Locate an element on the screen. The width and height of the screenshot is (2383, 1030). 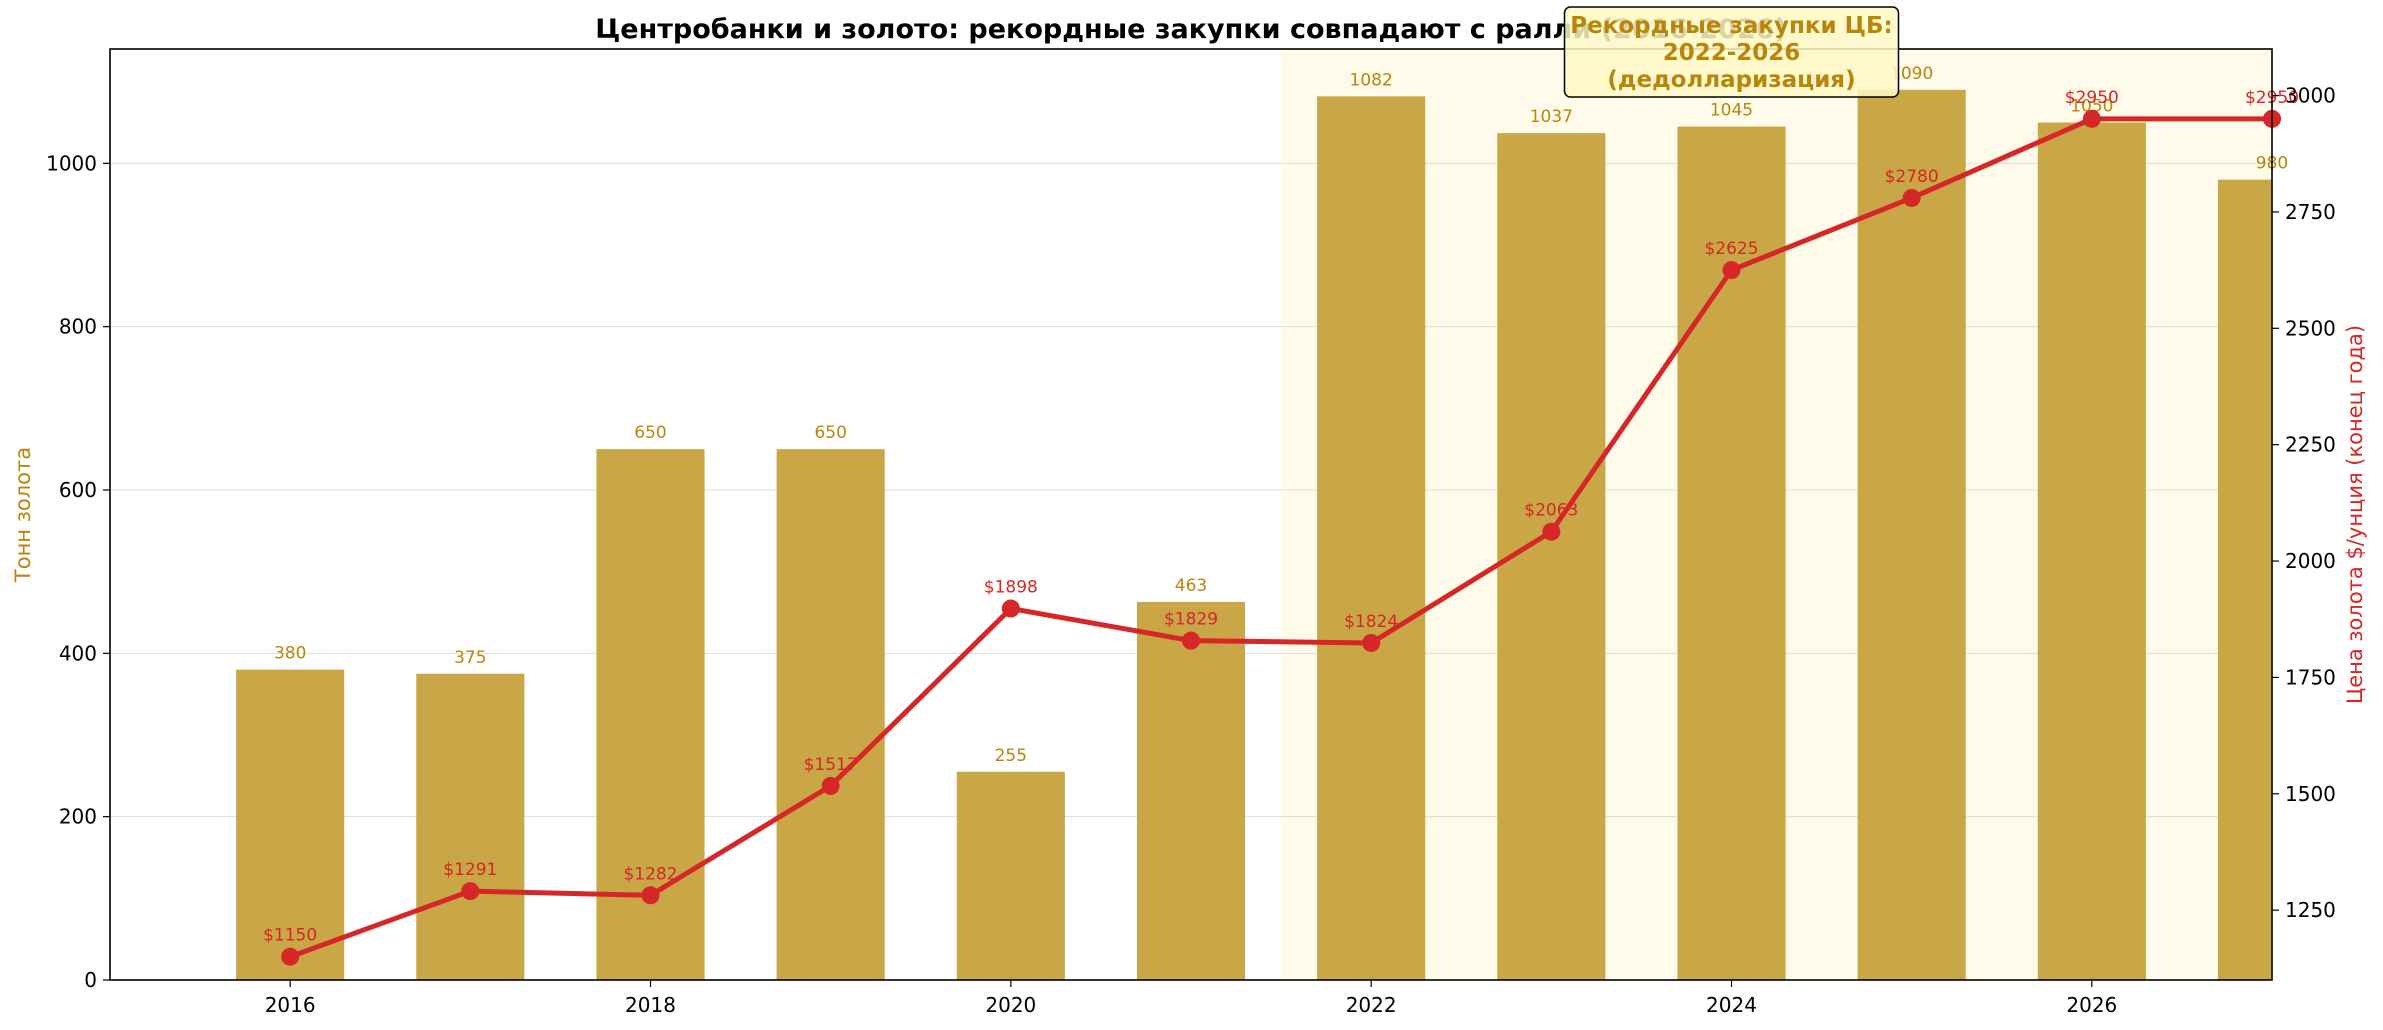
x-tick-label: 2020 is located at coordinates (1010, 1005).